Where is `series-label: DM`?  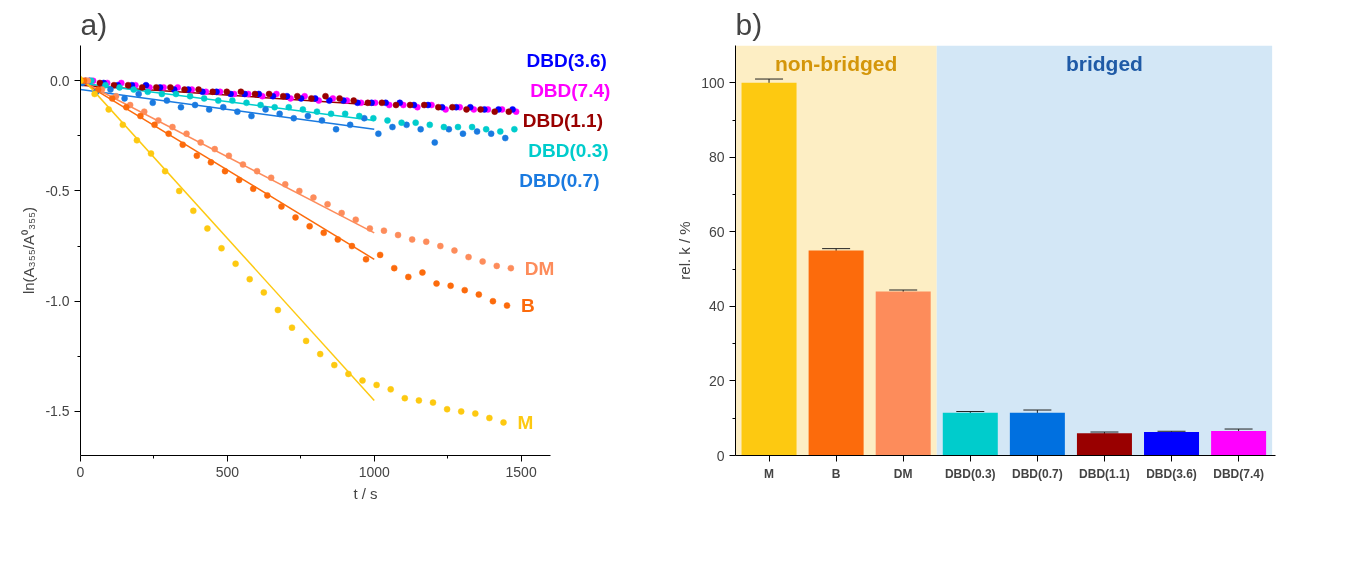 series-label: DM is located at coordinates (539, 268).